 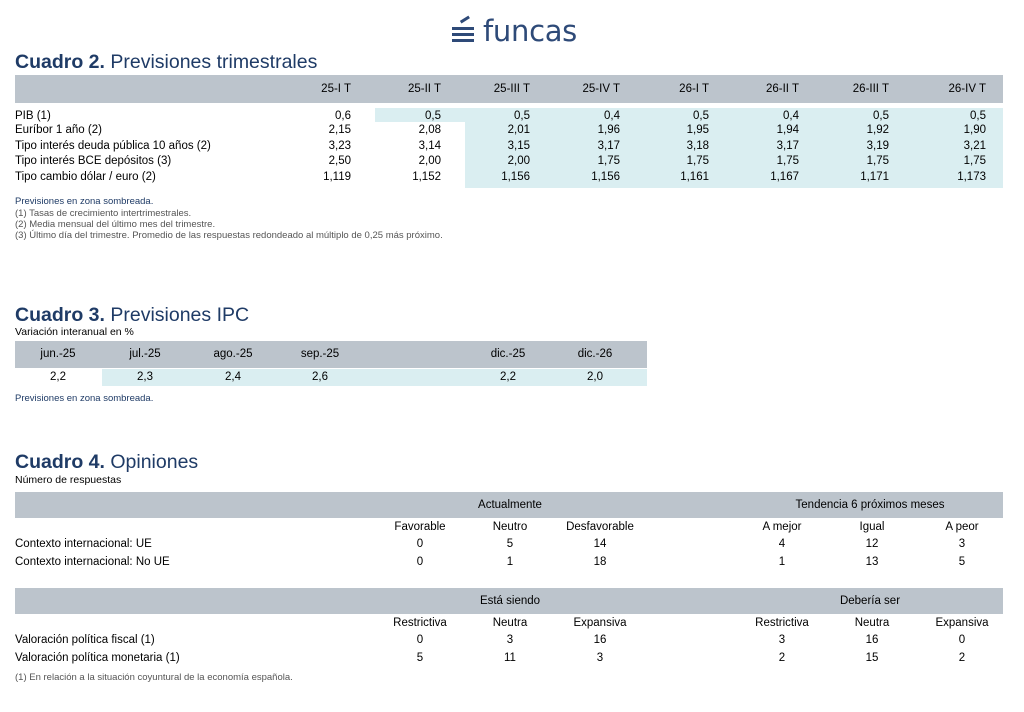 I want to click on cuadro4-t2-cell: 16, so click(x=872, y=640).